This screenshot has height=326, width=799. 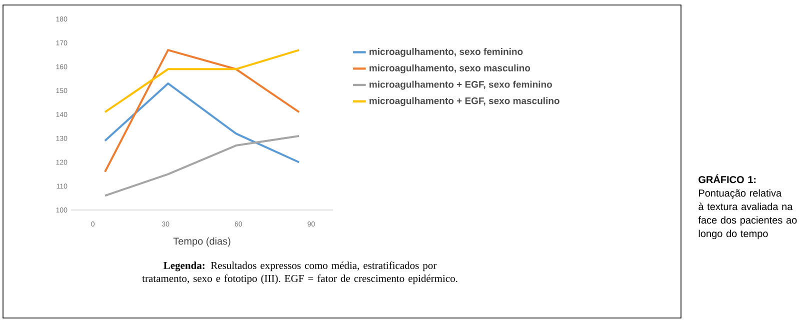 What do you see at coordinates (747, 207) in the screenshot?
I see `text: GRÁFICO 1: Pontuação relativa à textura avaliada na face dos pacientes ao longo do tempo` at bounding box center [747, 207].